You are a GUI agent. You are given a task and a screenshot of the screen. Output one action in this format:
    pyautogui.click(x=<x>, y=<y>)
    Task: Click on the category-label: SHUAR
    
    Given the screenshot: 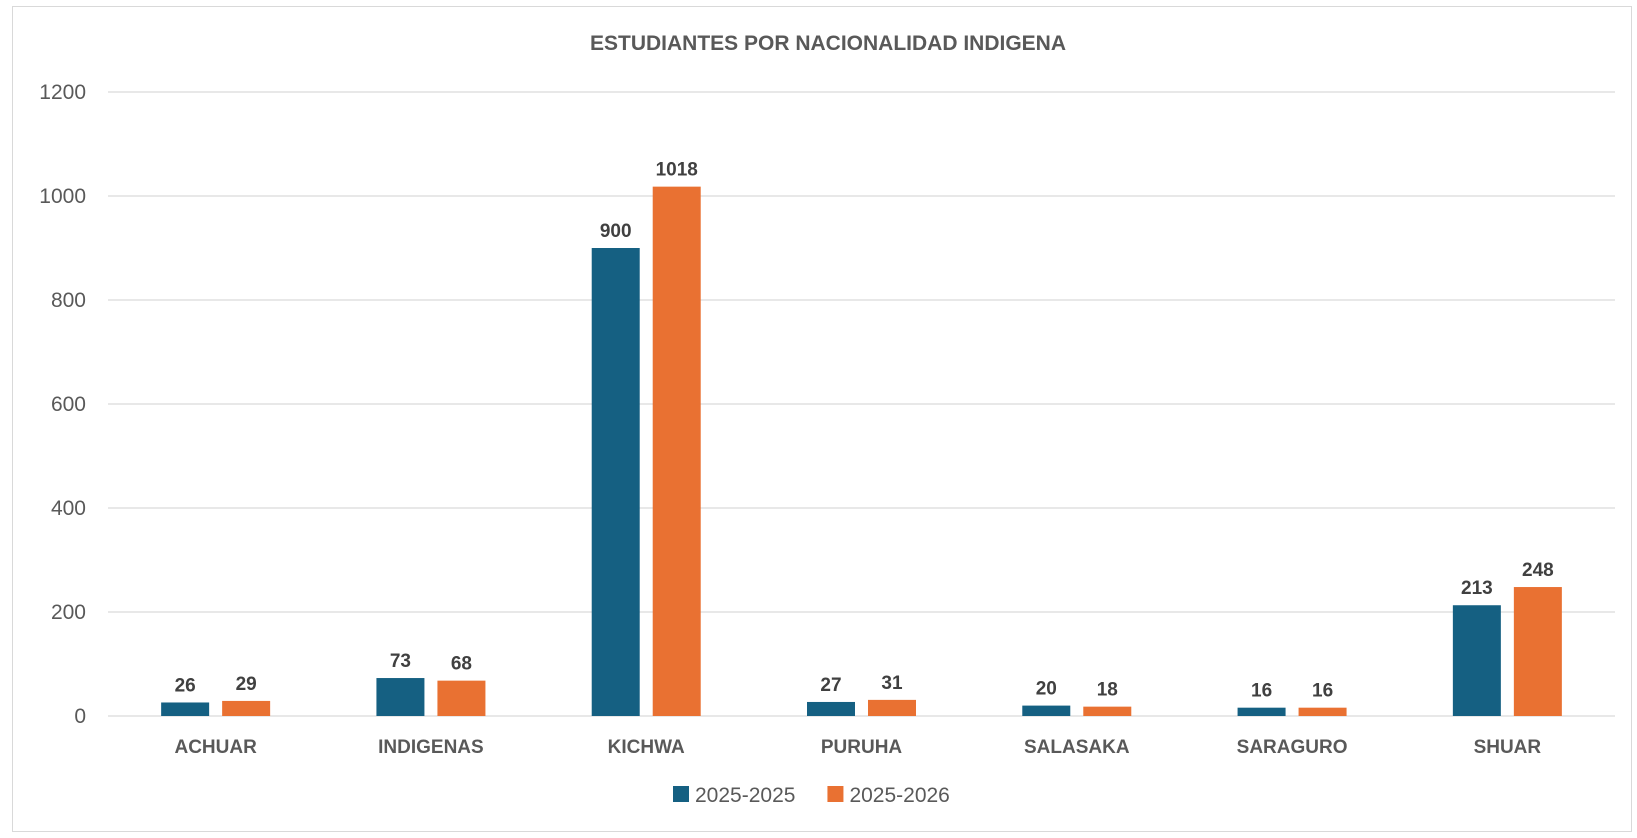 What is the action you would take?
    pyautogui.click(x=1508, y=747)
    